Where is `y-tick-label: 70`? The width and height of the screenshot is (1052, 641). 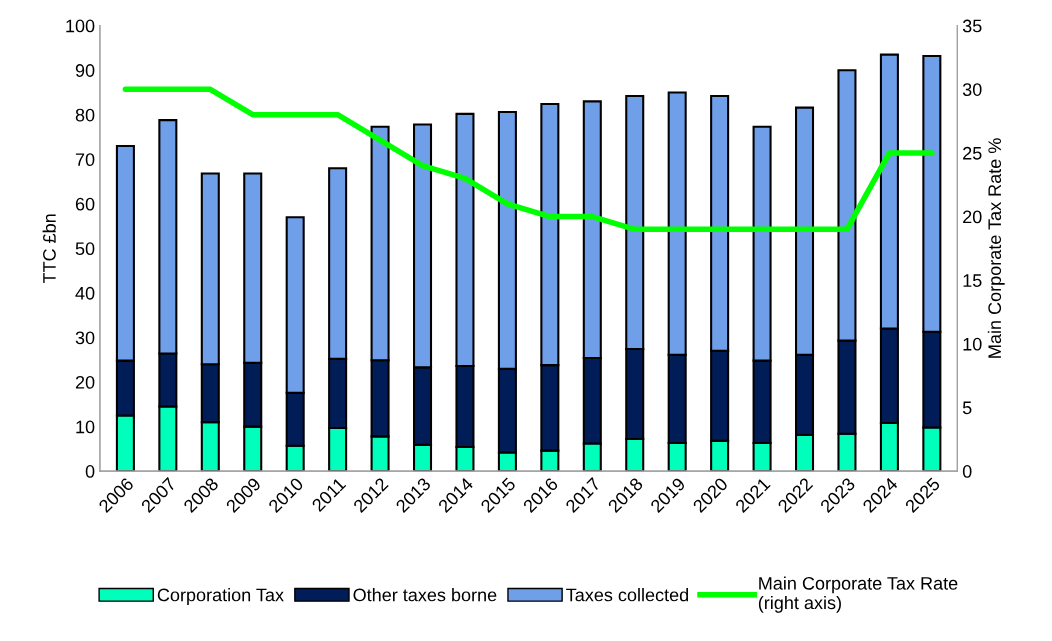
y-tick-label: 70 is located at coordinates (85, 160).